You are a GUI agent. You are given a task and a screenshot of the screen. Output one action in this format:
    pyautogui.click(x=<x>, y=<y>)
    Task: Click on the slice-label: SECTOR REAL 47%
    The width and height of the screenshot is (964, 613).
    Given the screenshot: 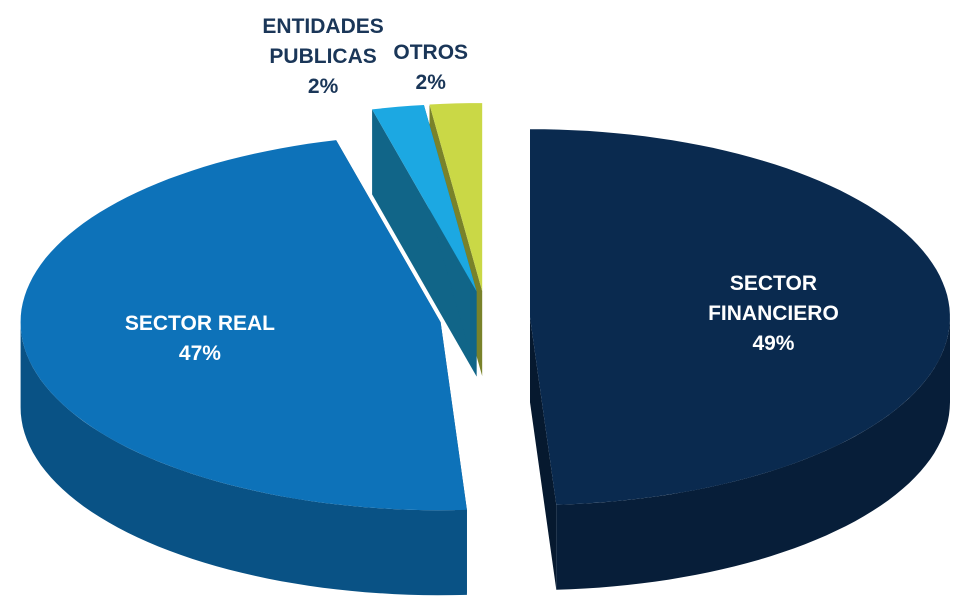 What is the action you would take?
    pyautogui.click(x=200, y=339)
    